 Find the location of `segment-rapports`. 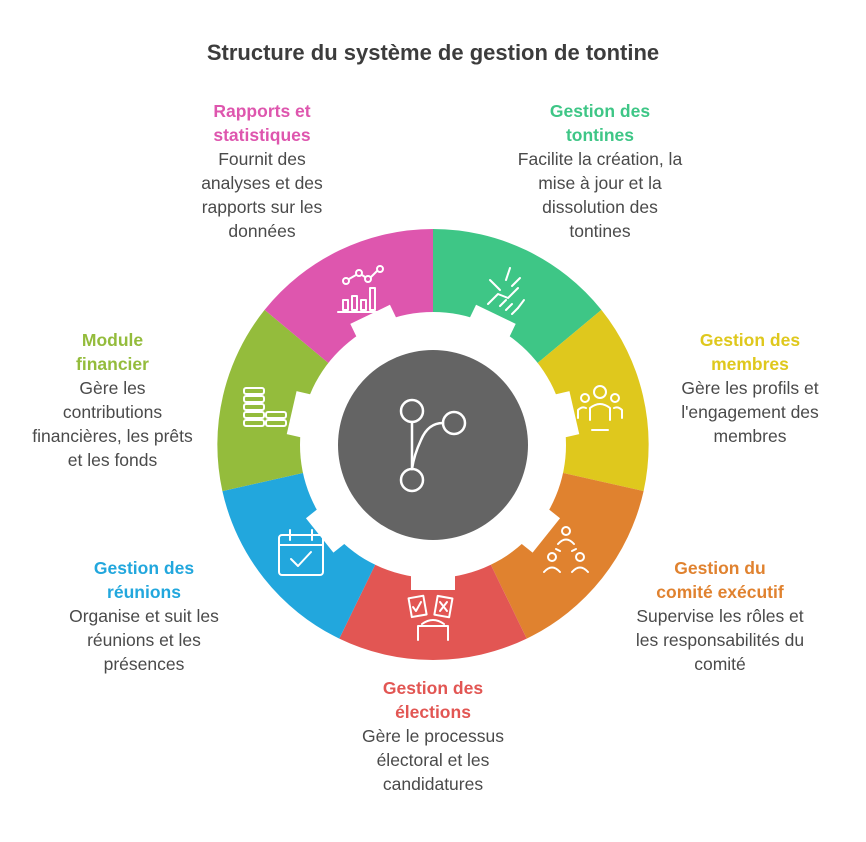

segment-rapports is located at coordinates (348, 296).